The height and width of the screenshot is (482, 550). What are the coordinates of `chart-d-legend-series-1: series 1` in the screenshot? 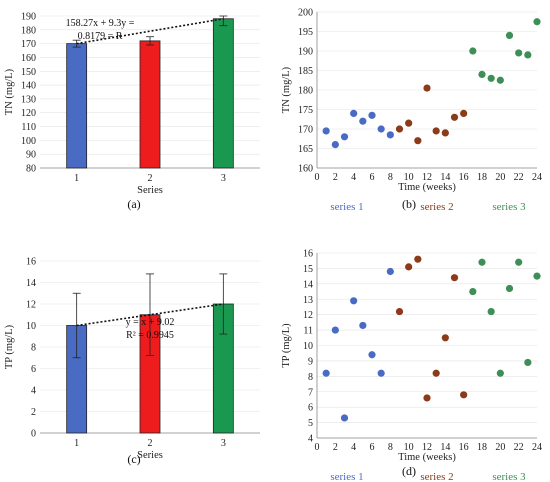 It's located at (346, 476).